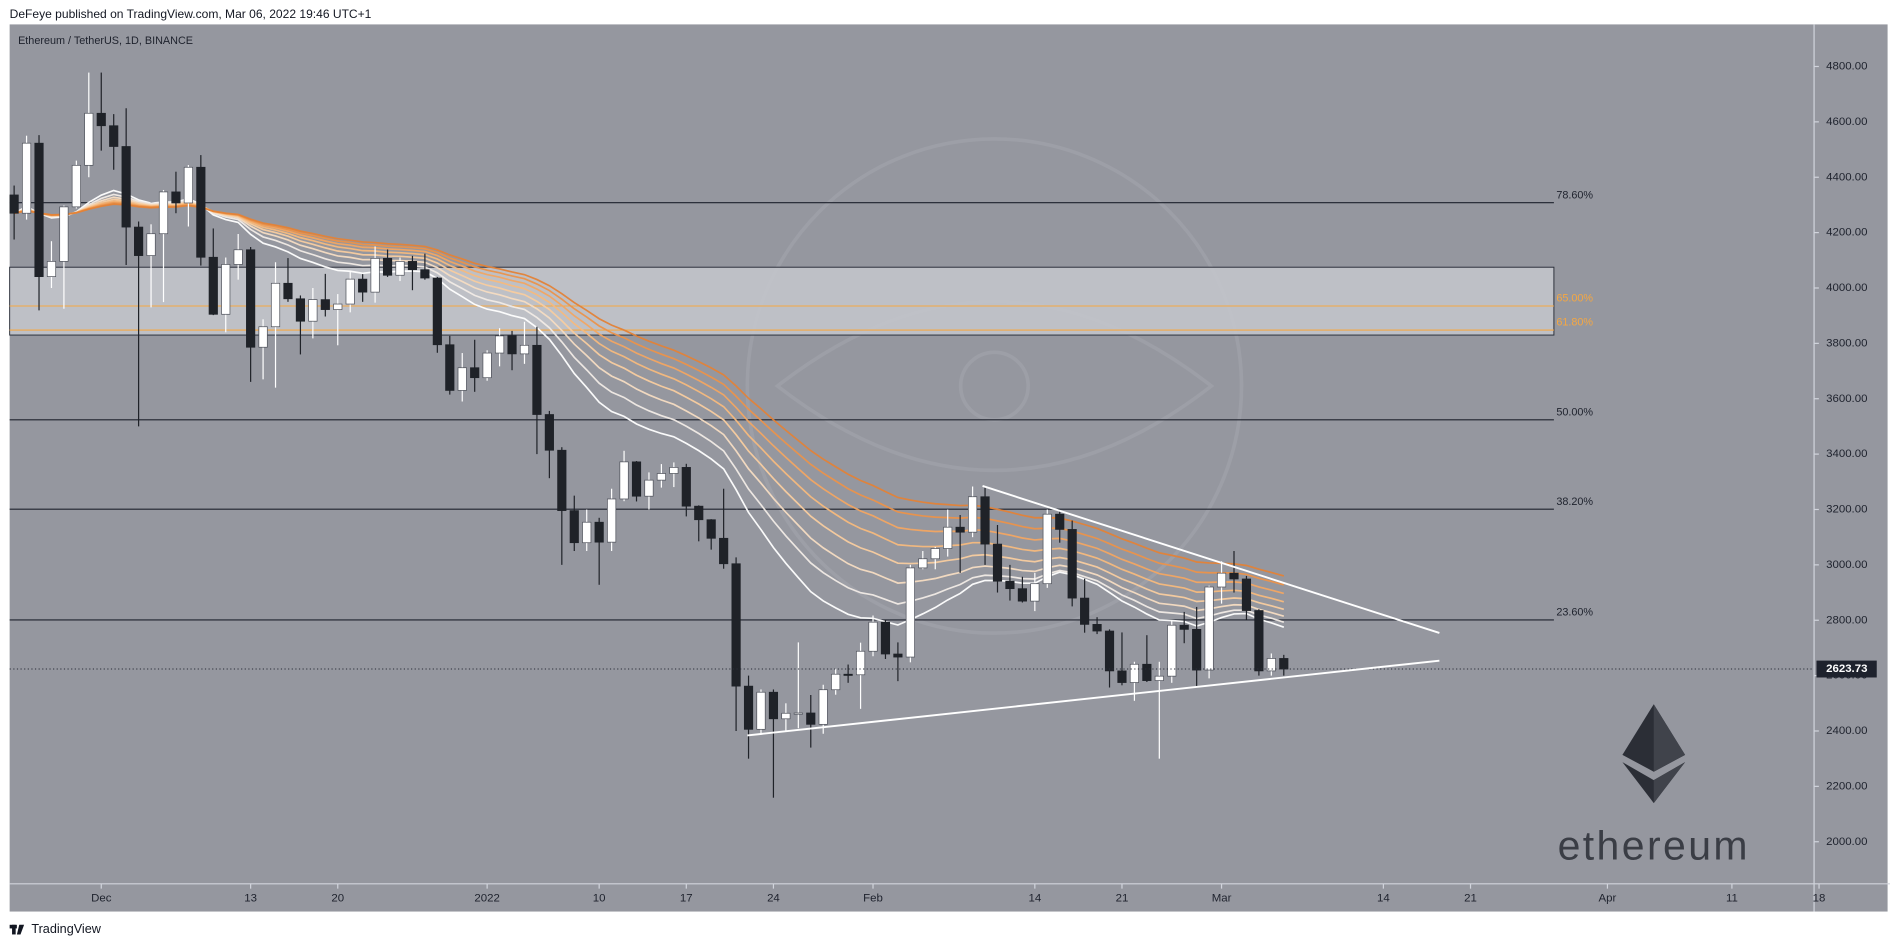 Image resolution: width=1890 pixels, height=948 pixels. Describe the element at coordinates (66, 929) in the screenshot. I see `footer-brand: TradingView` at that location.